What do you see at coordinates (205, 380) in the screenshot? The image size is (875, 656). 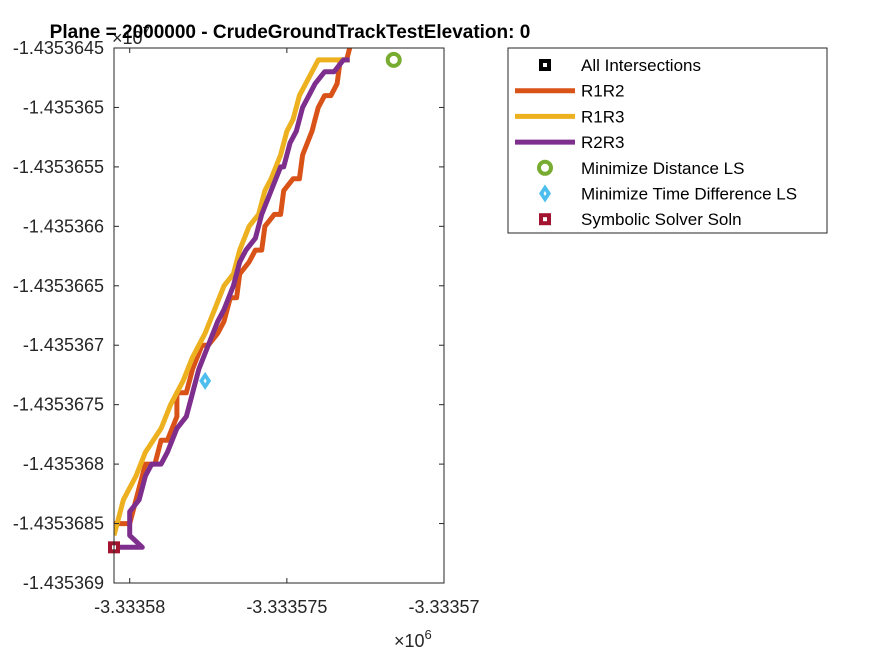 I see `marker-minimize-time-difference-ls` at bounding box center [205, 380].